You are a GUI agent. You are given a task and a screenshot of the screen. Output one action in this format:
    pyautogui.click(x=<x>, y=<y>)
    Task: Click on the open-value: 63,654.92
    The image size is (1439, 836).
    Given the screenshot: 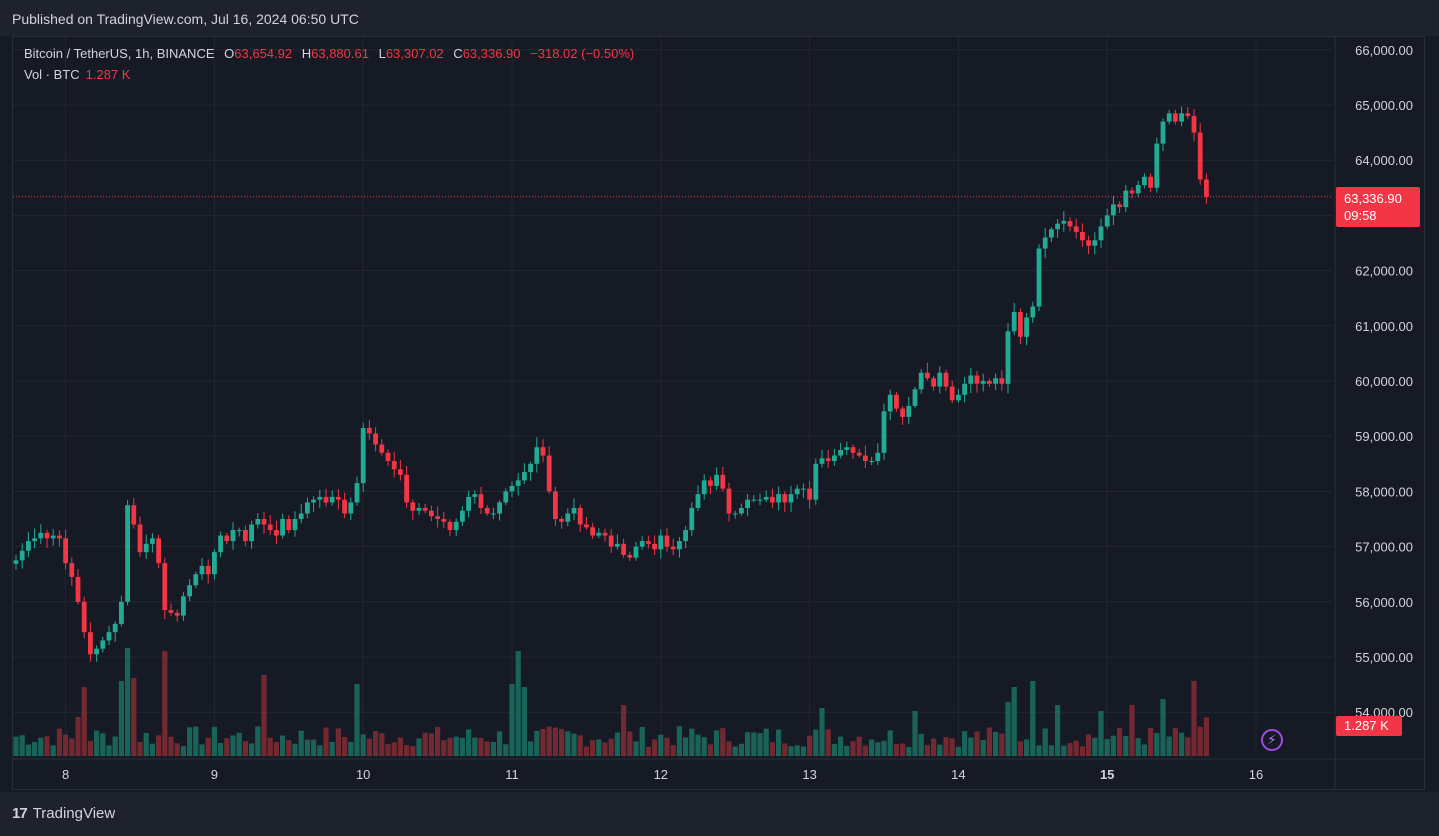 What is the action you would take?
    pyautogui.click(x=263, y=53)
    